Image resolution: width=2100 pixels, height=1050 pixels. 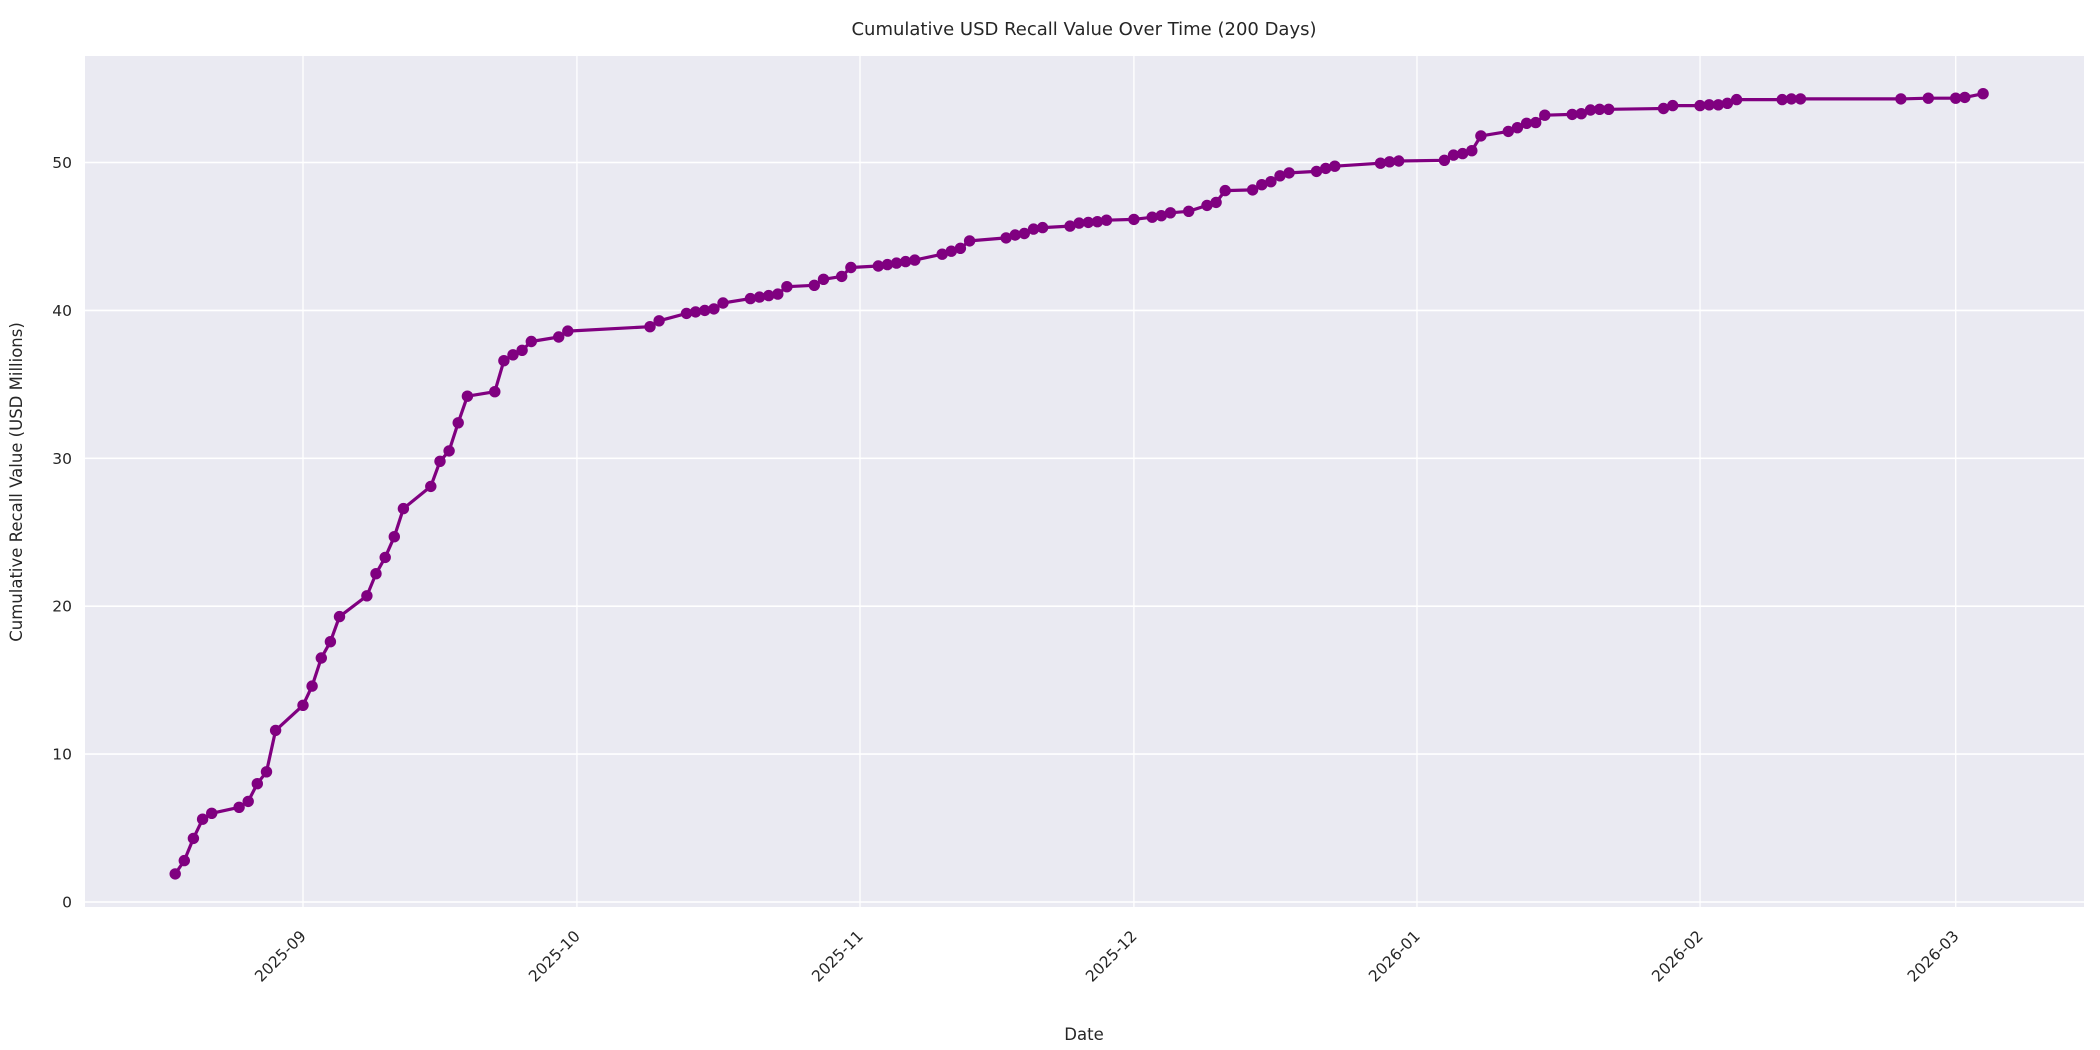 What do you see at coordinates (837, 956) in the screenshot?
I see `x-tick-label: 2025-11` at bounding box center [837, 956].